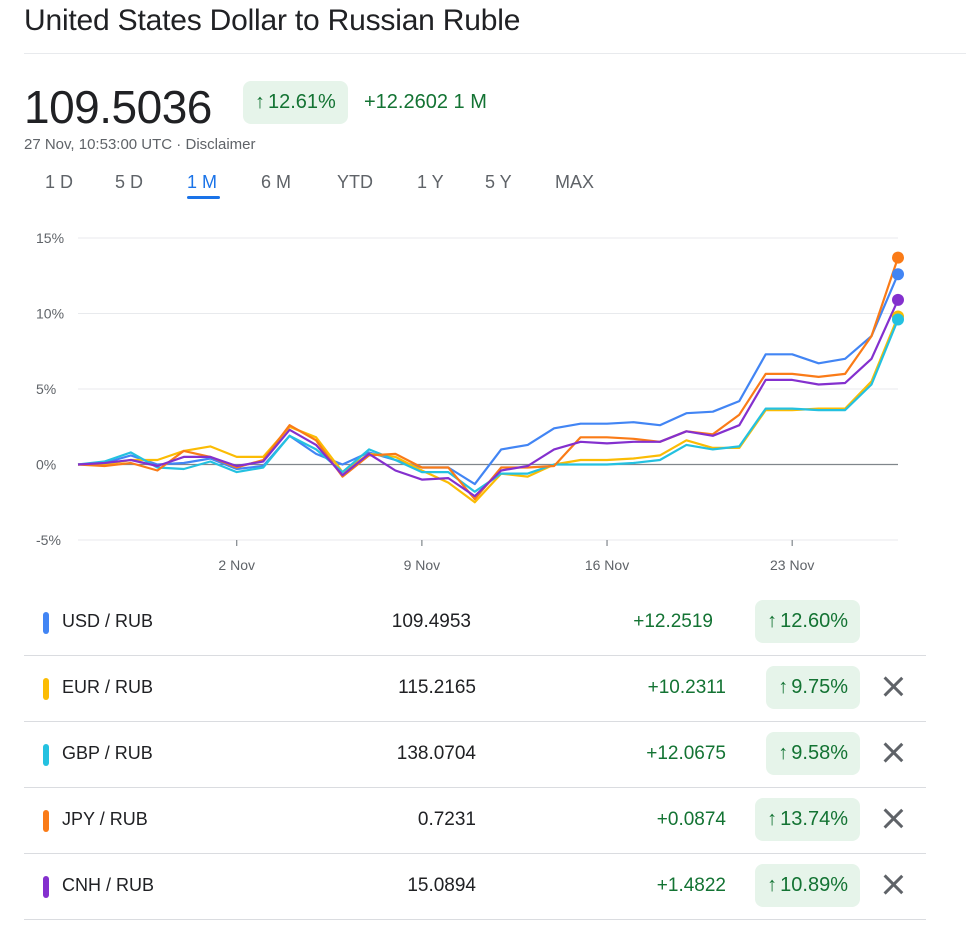  Describe the element at coordinates (203, 197) in the screenshot. I see `active-tab-indicator` at that location.